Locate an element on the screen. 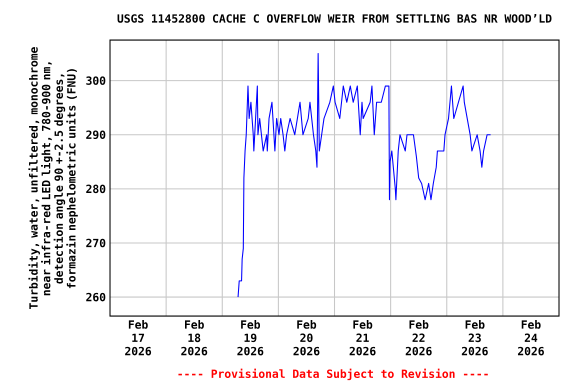  x-tick-label: Feb 24 2026 is located at coordinates (531, 338).